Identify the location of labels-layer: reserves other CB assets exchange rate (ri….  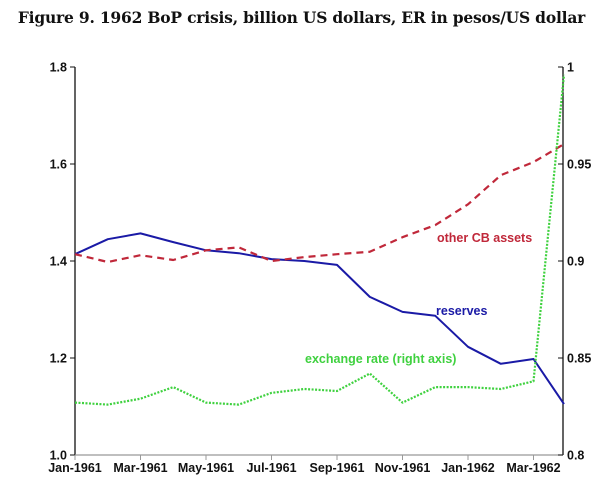
(418, 298).